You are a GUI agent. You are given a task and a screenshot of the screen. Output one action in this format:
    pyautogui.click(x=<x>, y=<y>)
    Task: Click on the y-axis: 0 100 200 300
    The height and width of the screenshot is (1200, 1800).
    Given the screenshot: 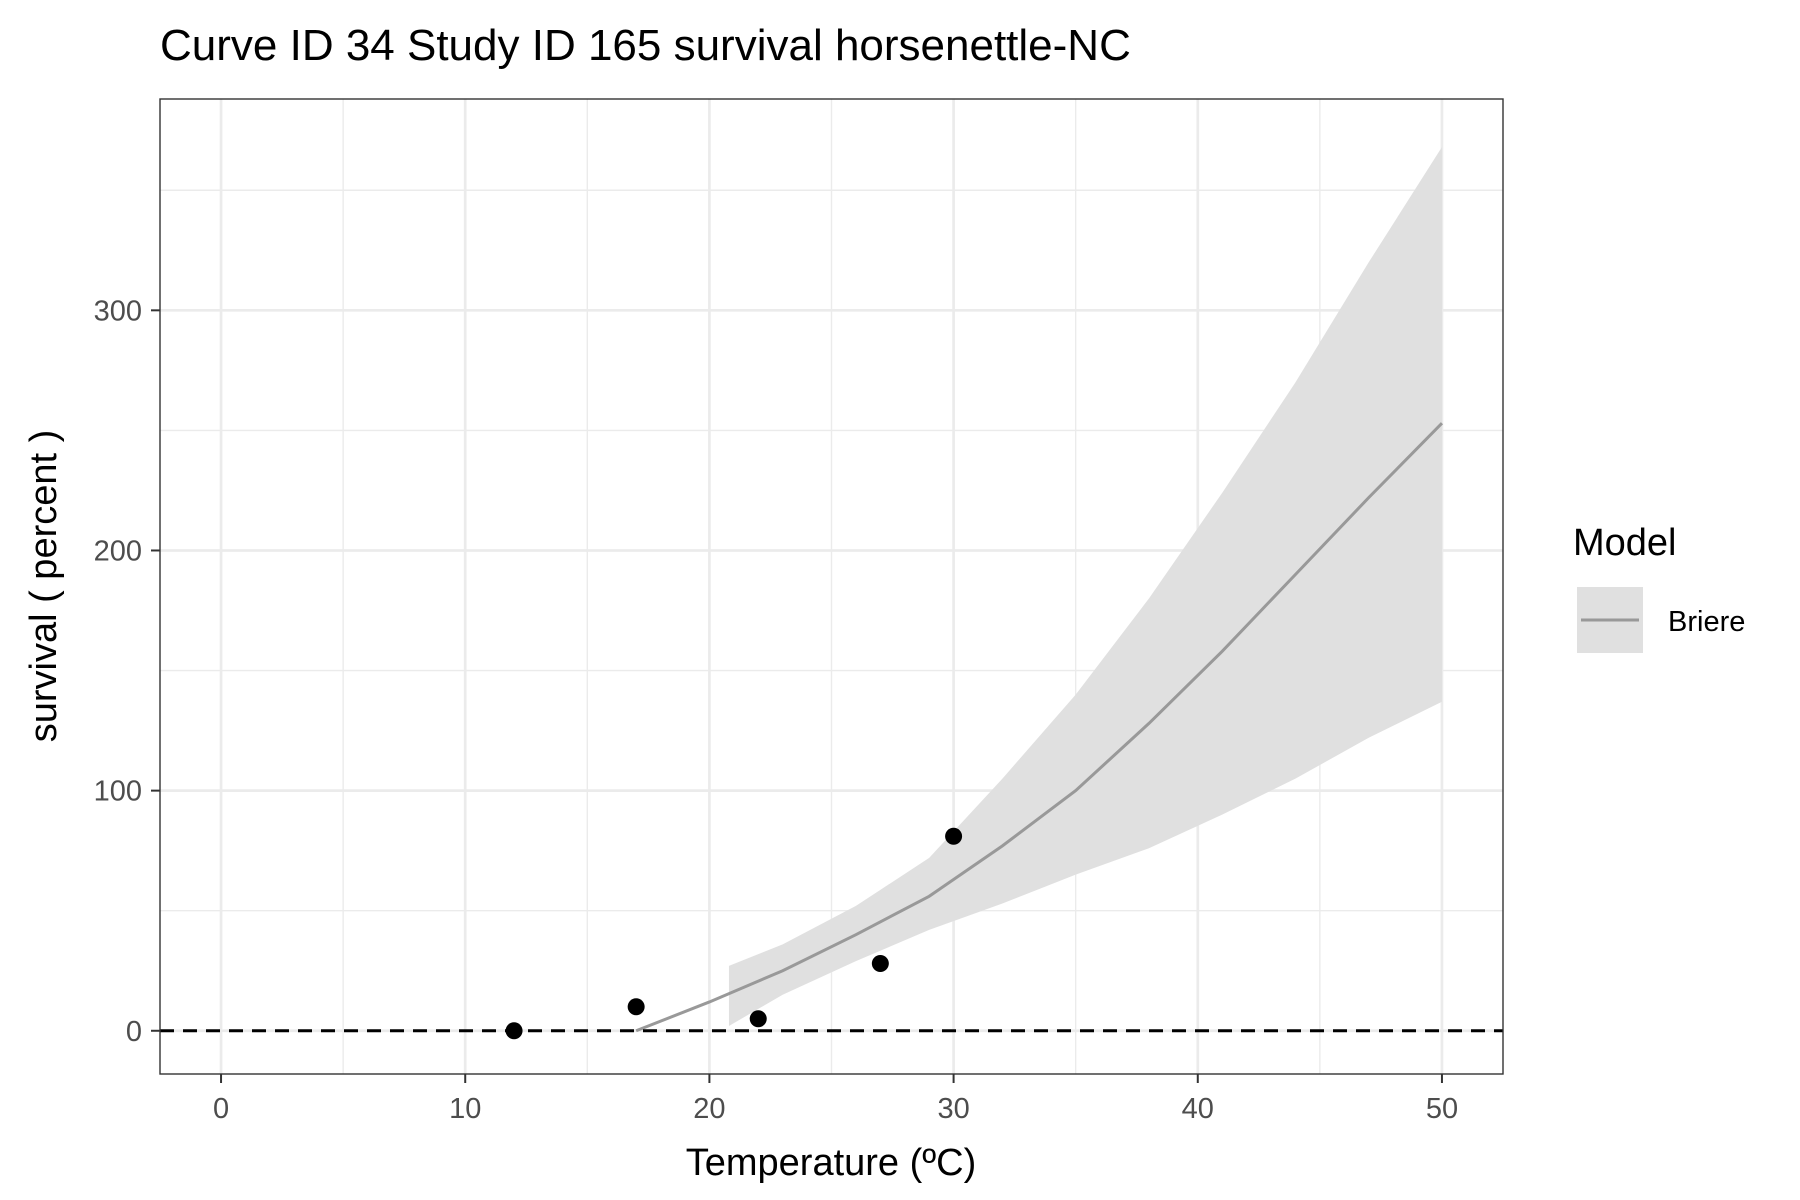 What is the action you would take?
    pyautogui.click(x=127, y=671)
    